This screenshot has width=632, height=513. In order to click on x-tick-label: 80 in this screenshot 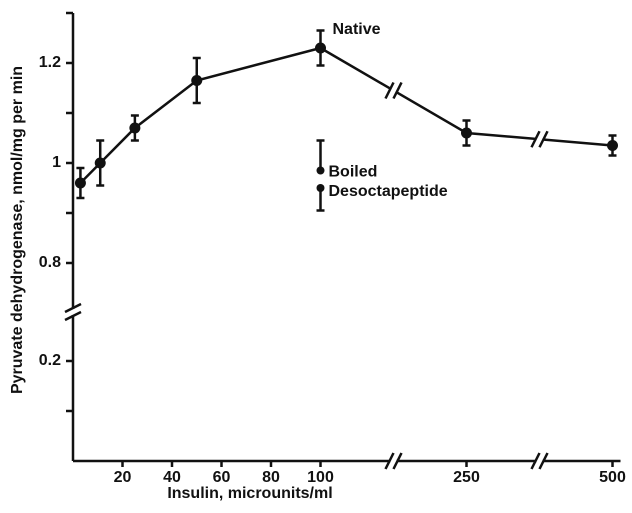, I will do `click(271, 477)`.